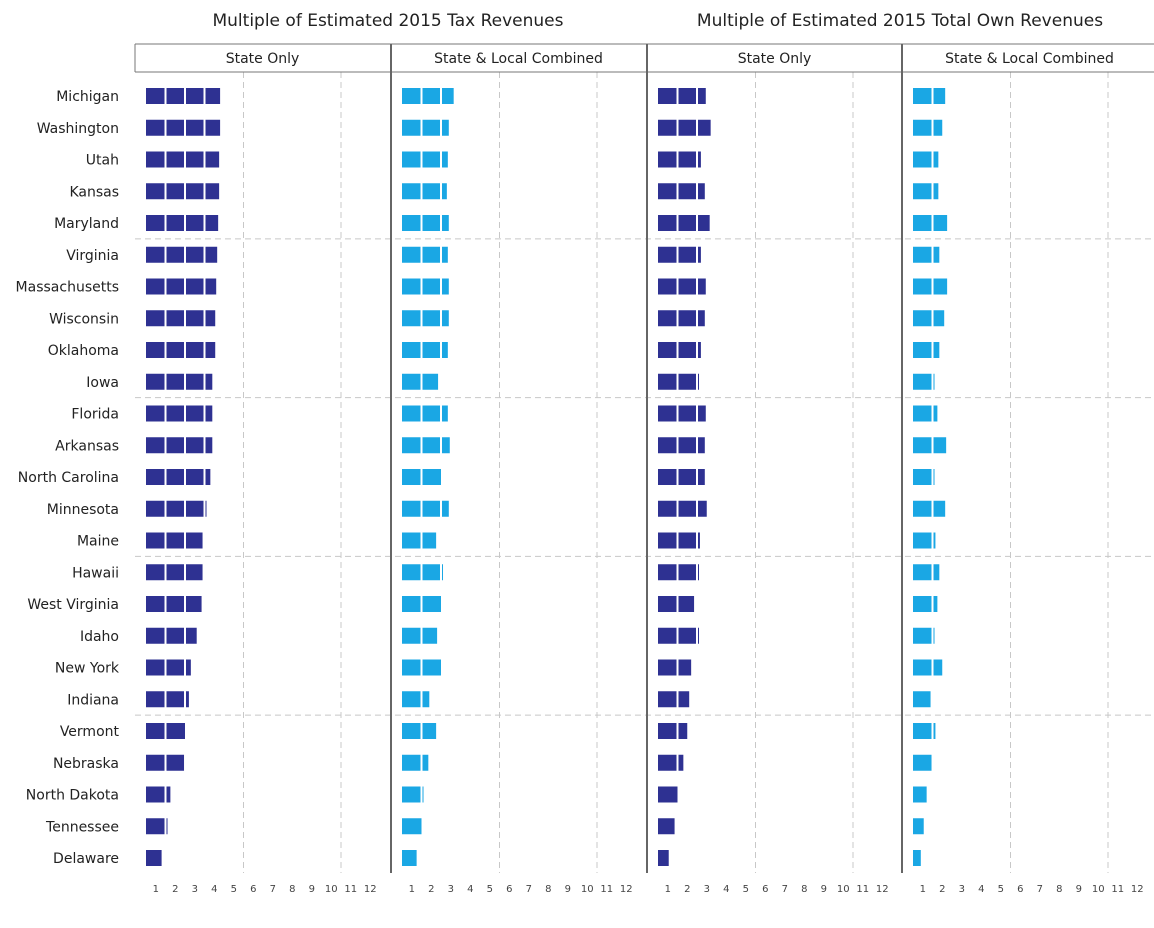 The width and height of the screenshot is (1154, 928). What do you see at coordinates (98, 542) in the screenshot?
I see `state-label: Maine` at bounding box center [98, 542].